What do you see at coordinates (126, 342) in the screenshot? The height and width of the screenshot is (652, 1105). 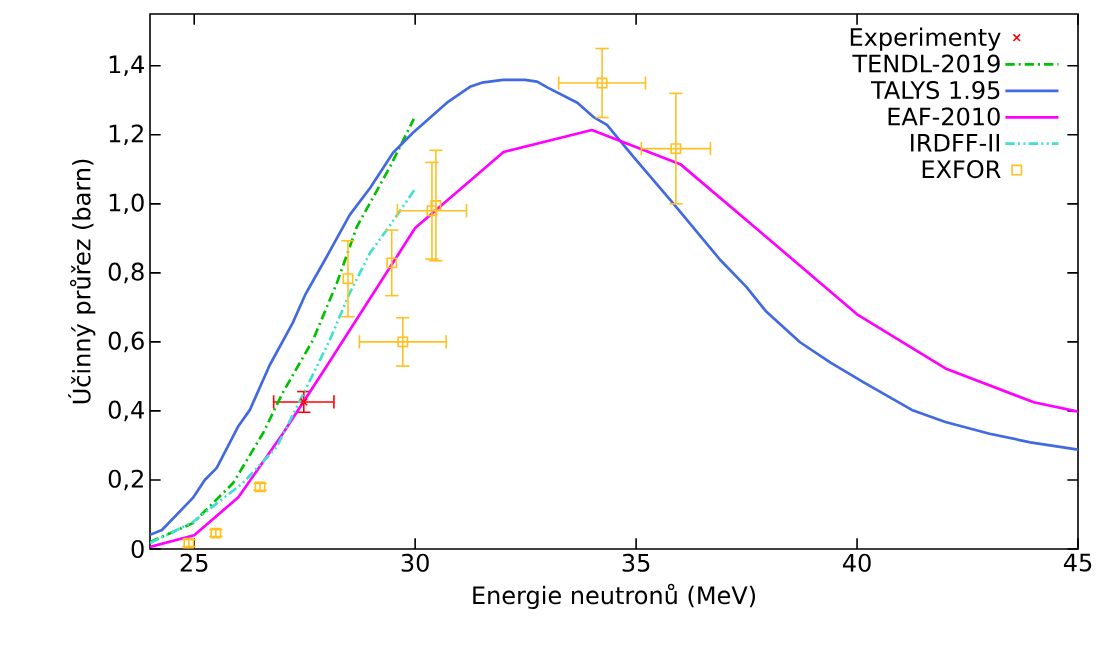 I see `y-tick-label: 0,6` at bounding box center [126, 342].